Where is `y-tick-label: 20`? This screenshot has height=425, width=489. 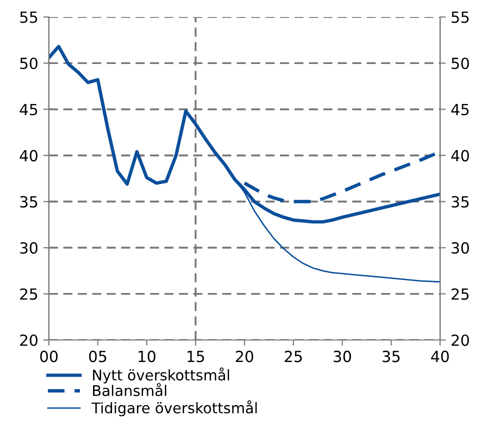 y-tick-label: 20 is located at coordinates (29, 340).